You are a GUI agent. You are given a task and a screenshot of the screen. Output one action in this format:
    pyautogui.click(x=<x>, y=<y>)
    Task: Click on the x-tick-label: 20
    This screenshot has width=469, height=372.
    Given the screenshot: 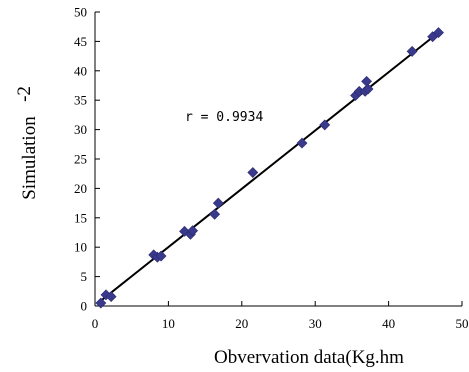 What is the action you would take?
    pyautogui.click(x=241, y=323)
    